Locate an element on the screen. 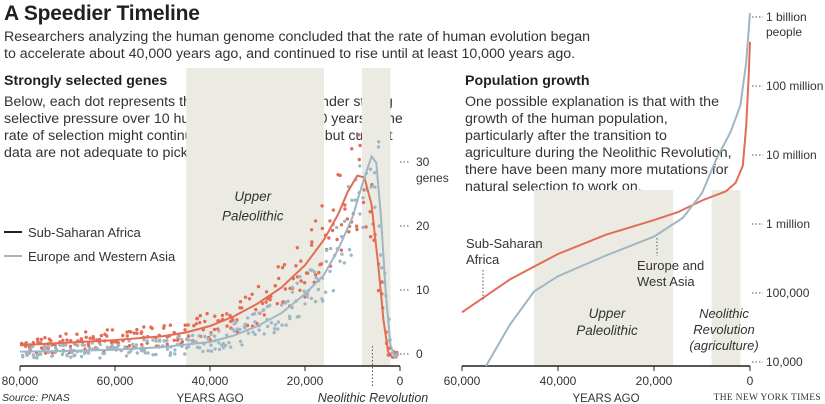 This screenshot has height=404, width=825. shade-neolithic-right is located at coordinates (726, 278).